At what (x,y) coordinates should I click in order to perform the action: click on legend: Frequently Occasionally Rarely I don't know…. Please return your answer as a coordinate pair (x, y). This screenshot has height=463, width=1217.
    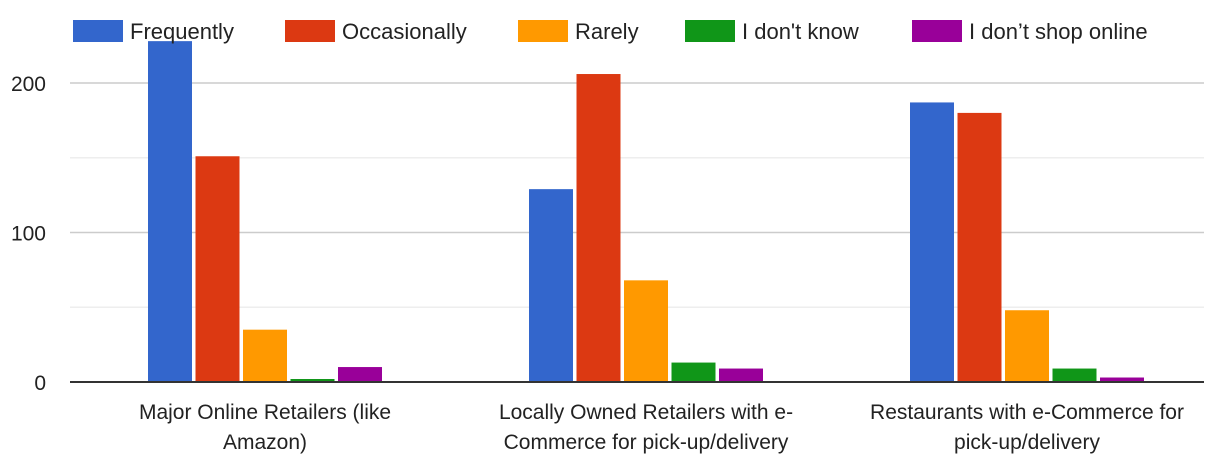
    Looking at the image, I should click on (610, 31).